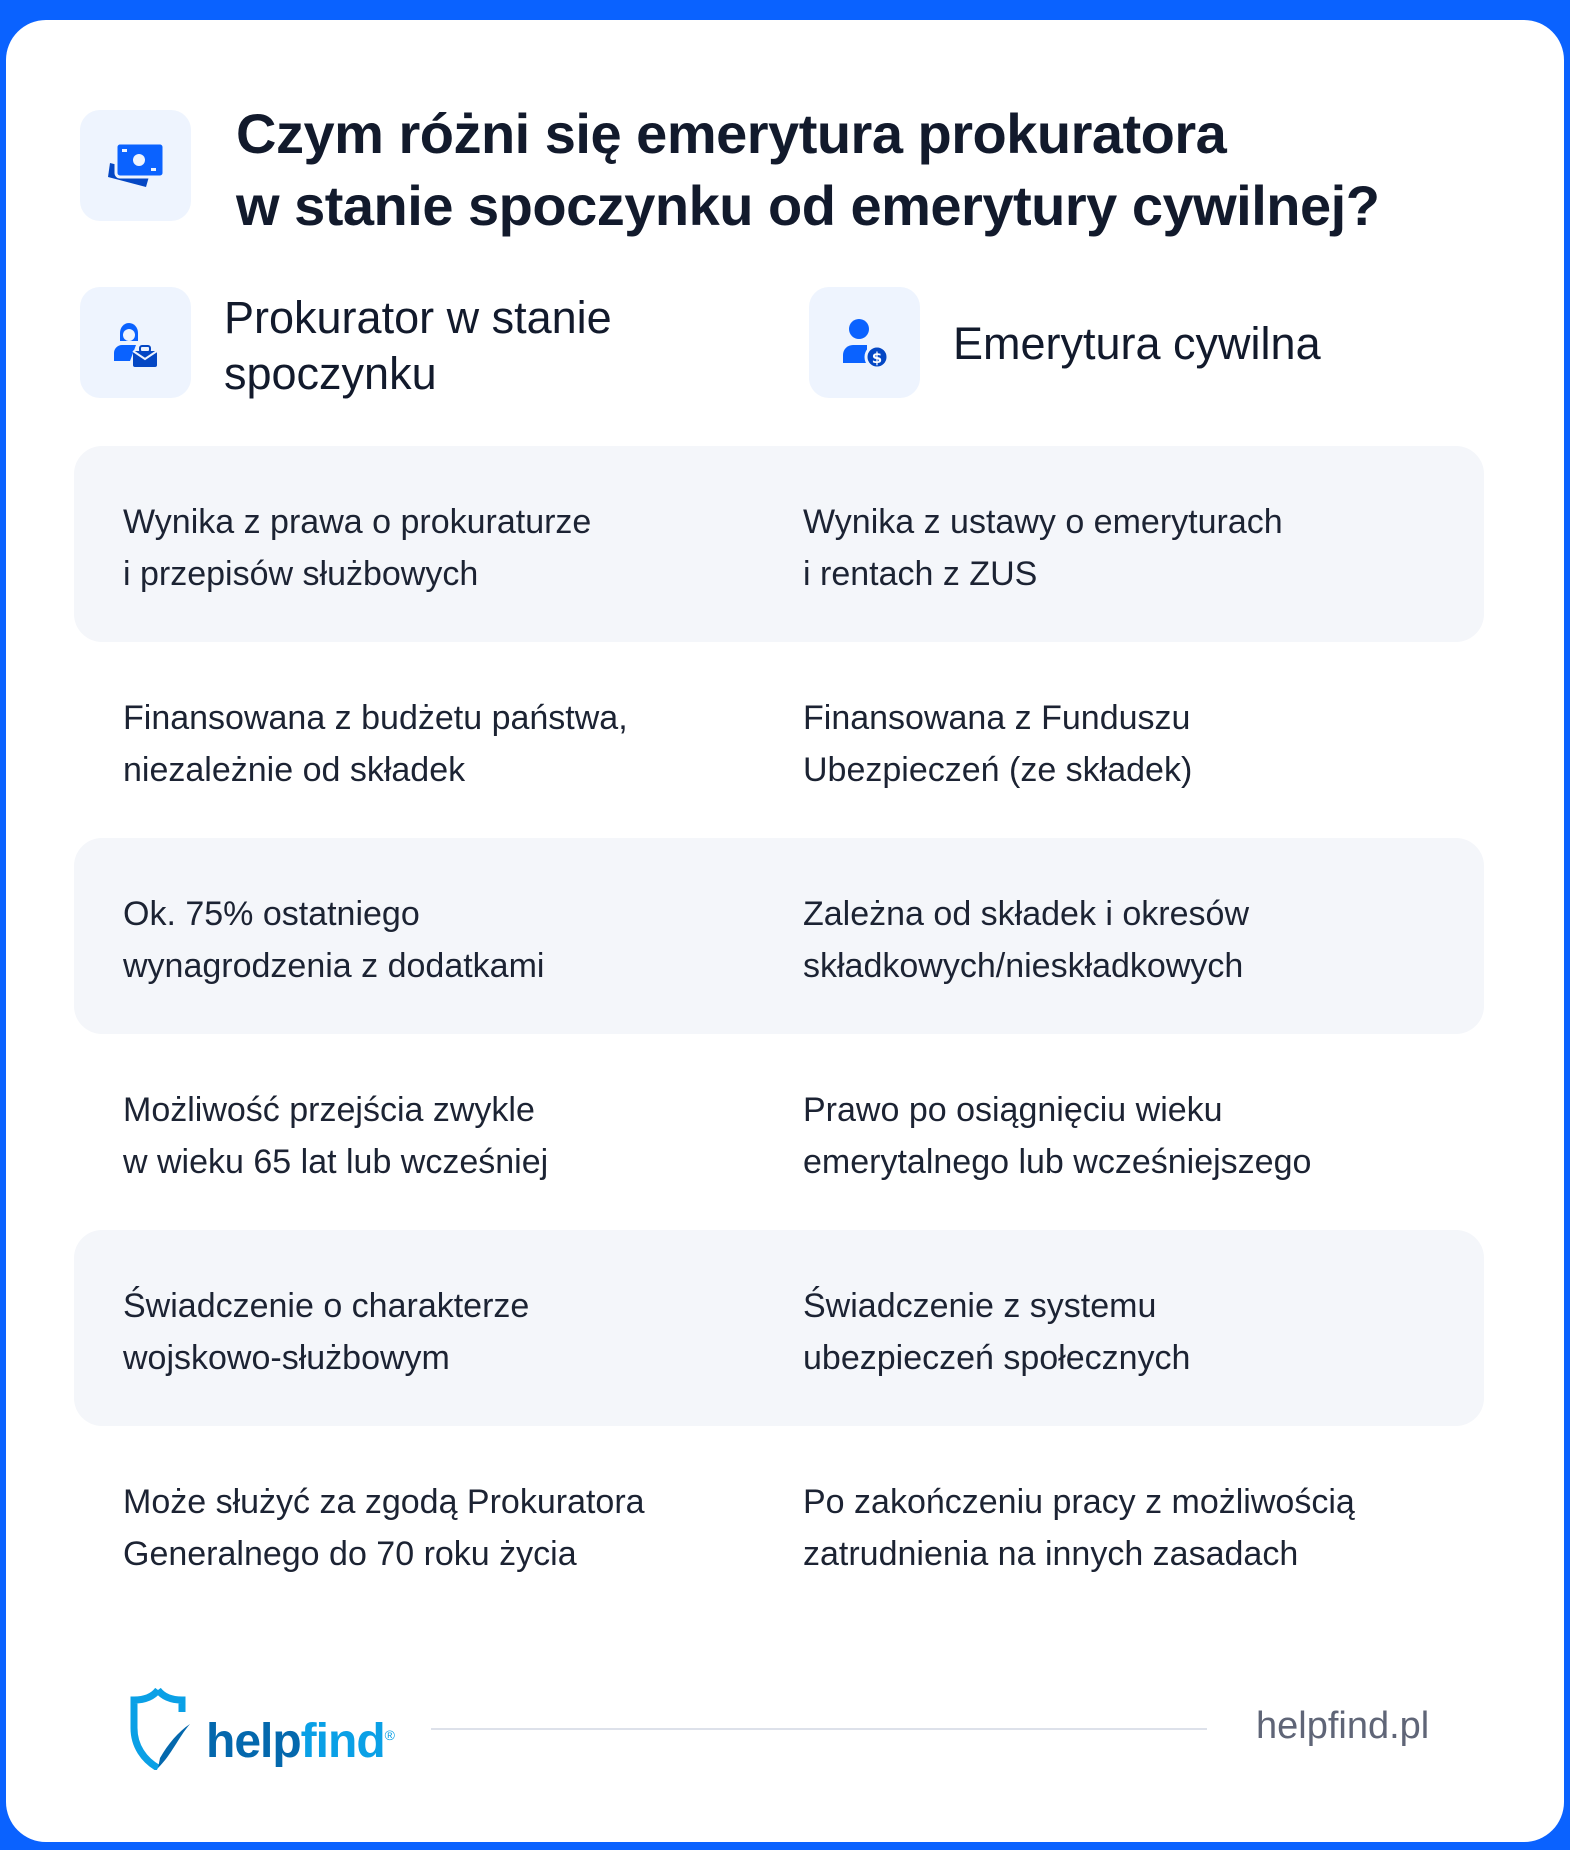  I want to click on column-header-prosecutor: Prokurator w stanie spoczynku, so click(418, 345).